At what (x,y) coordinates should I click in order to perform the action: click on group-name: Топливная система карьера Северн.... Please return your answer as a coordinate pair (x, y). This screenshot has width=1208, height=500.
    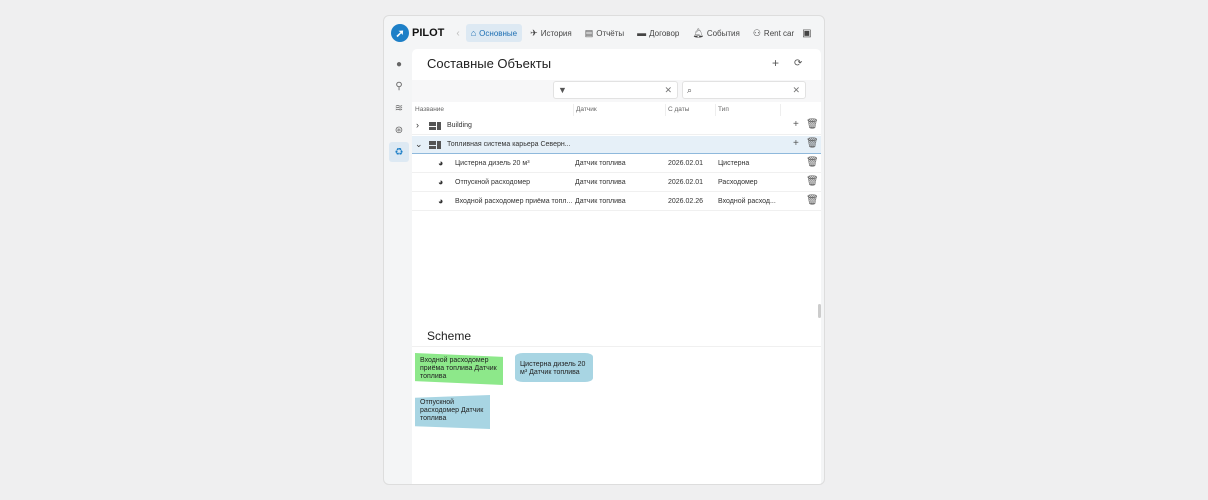
    Looking at the image, I should click on (509, 144).